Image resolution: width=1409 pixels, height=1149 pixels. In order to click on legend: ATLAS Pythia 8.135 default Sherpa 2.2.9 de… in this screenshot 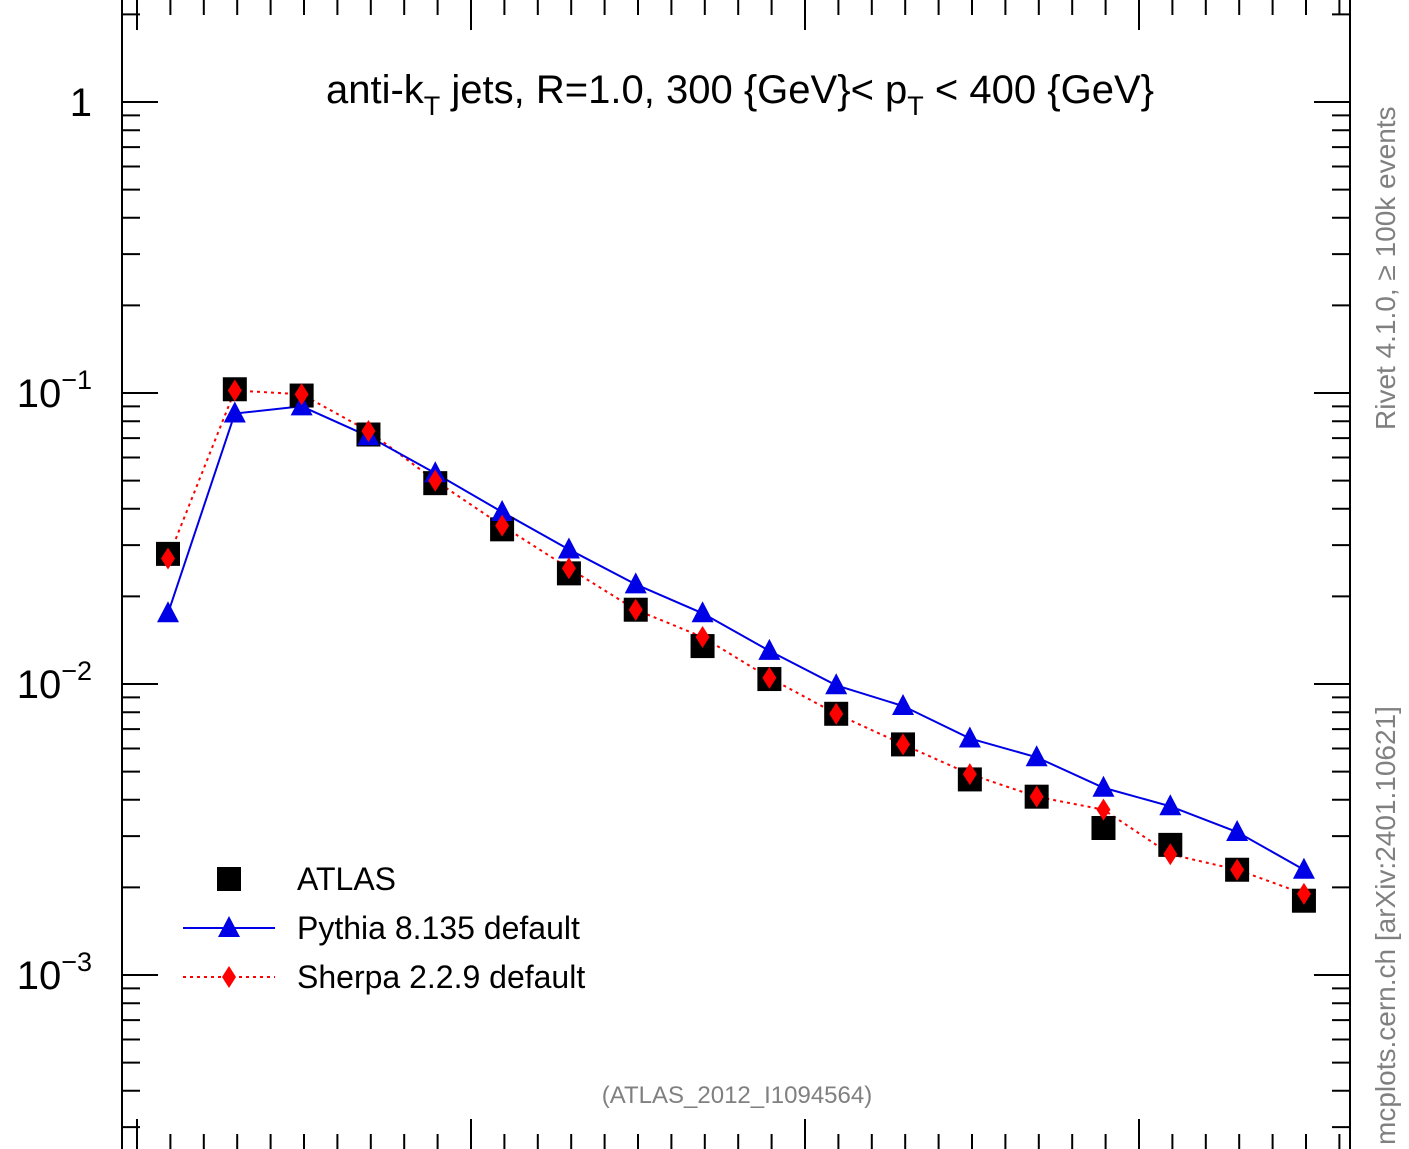, I will do `click(384, 928)`.